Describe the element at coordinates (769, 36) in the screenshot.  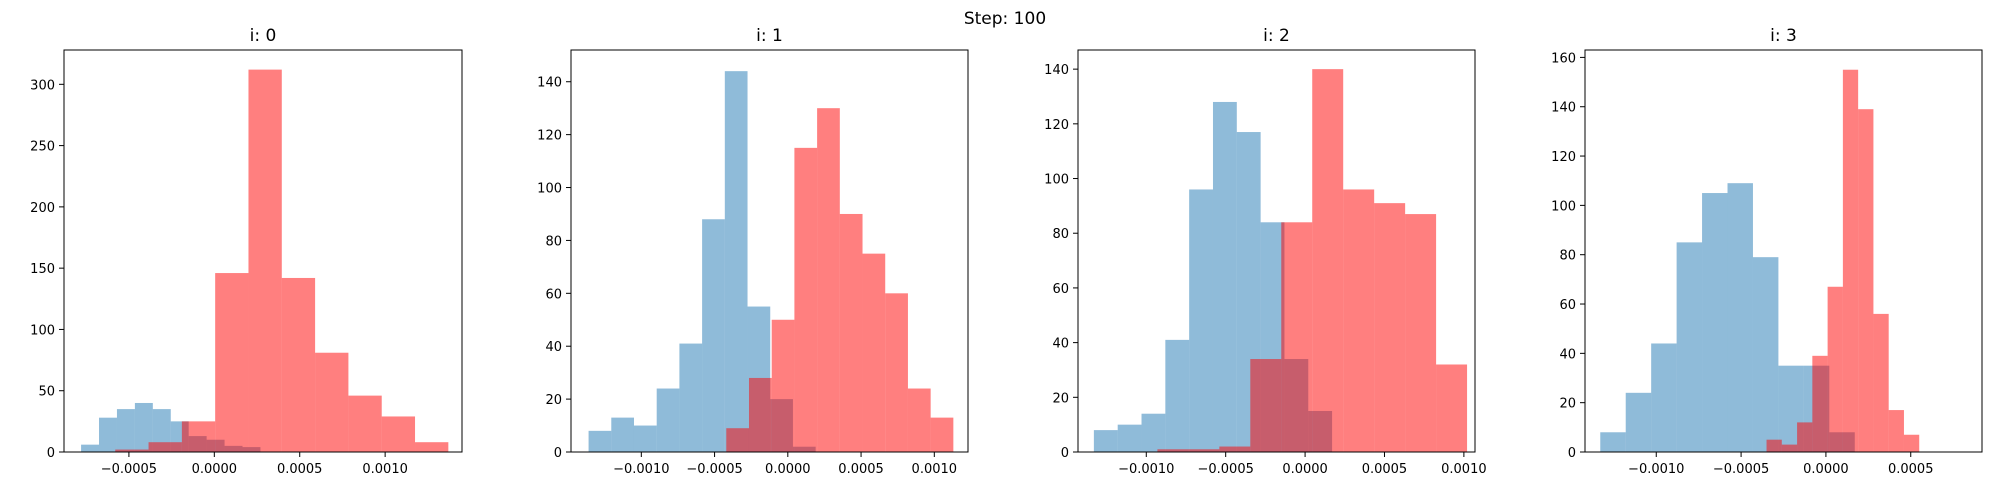
I see `subplot-title: i: 1` at that location.